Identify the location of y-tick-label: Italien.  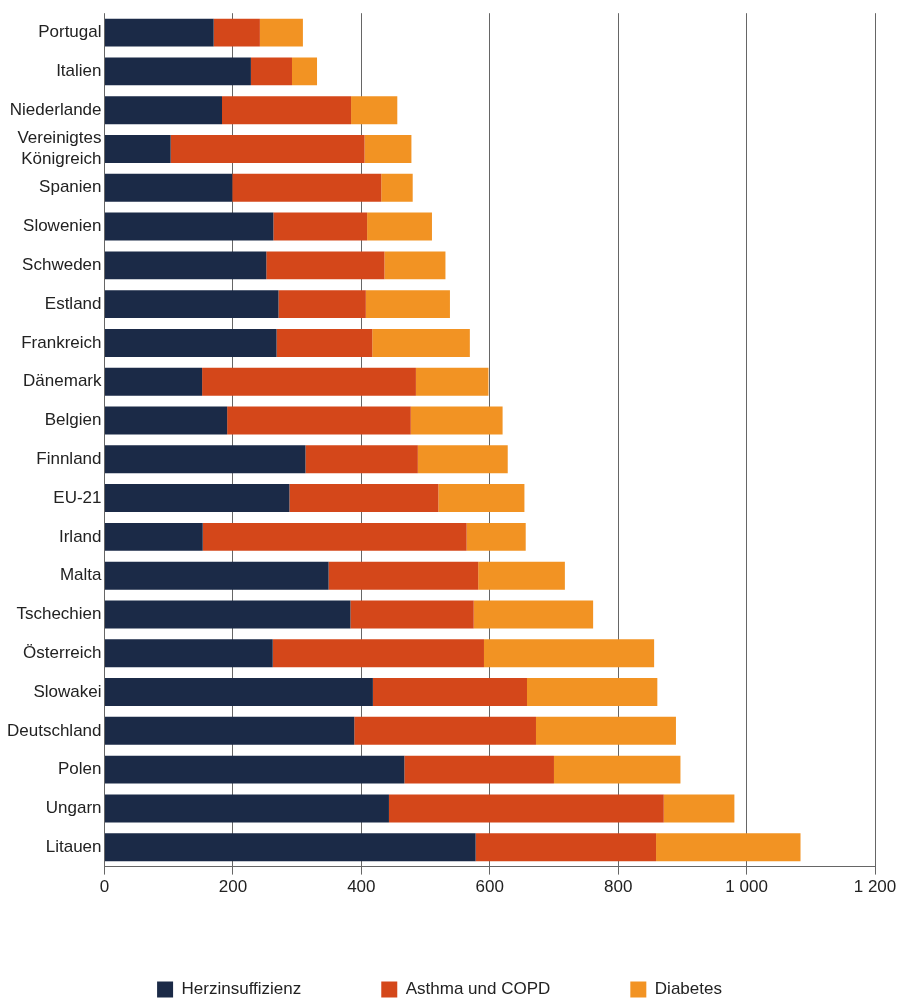
(79, 71).